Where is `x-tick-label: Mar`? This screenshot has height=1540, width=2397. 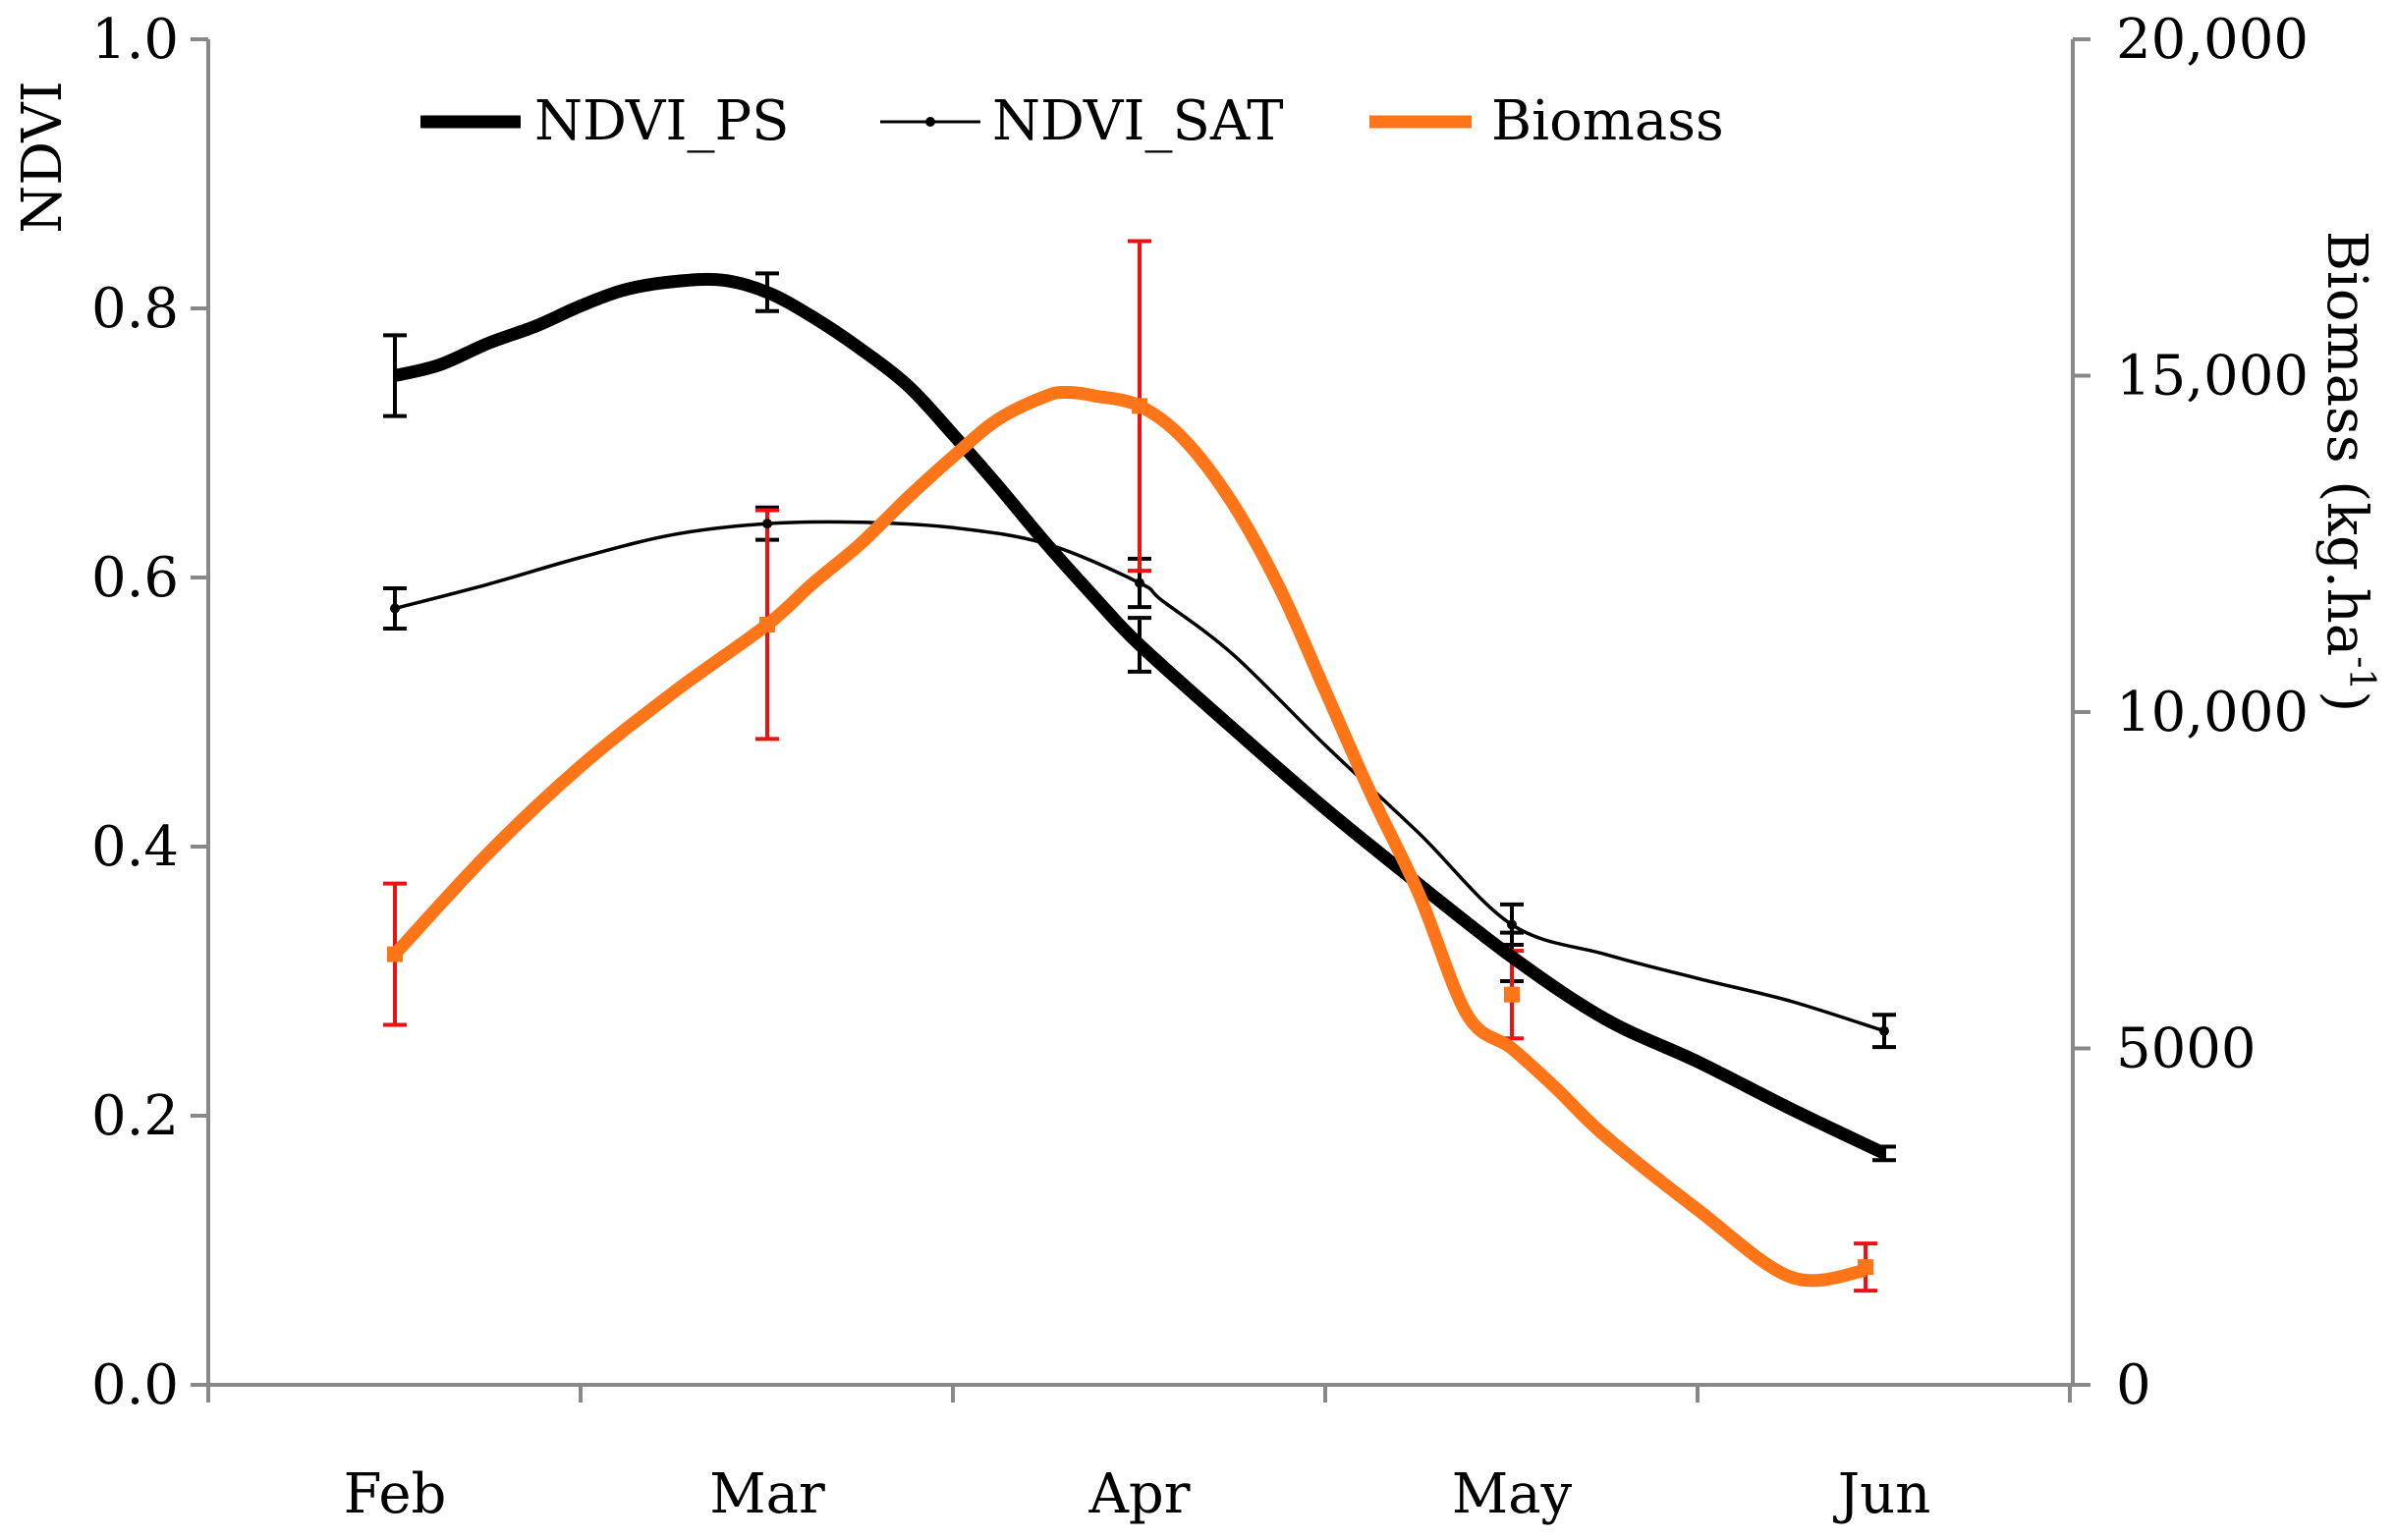
x-tick-label: Mar is located at coordinates (767, 1494).